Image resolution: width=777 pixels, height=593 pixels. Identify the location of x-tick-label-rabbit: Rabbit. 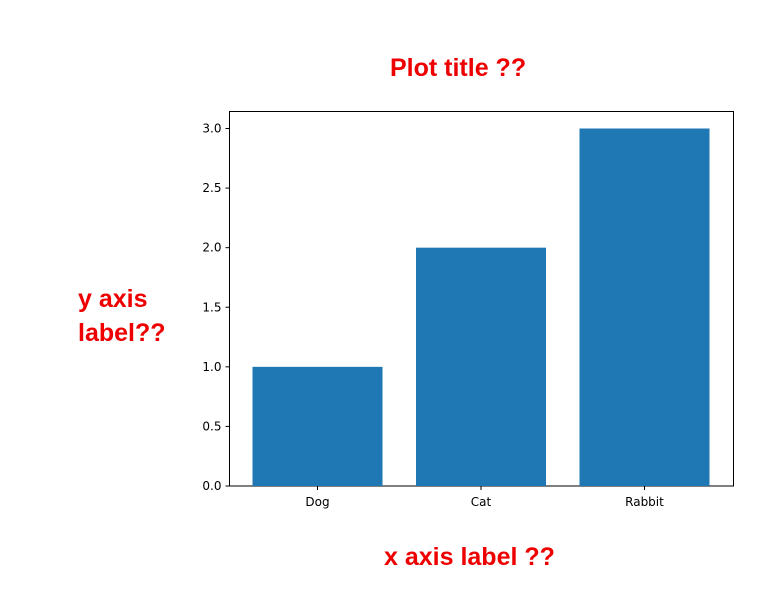
(644, 502).